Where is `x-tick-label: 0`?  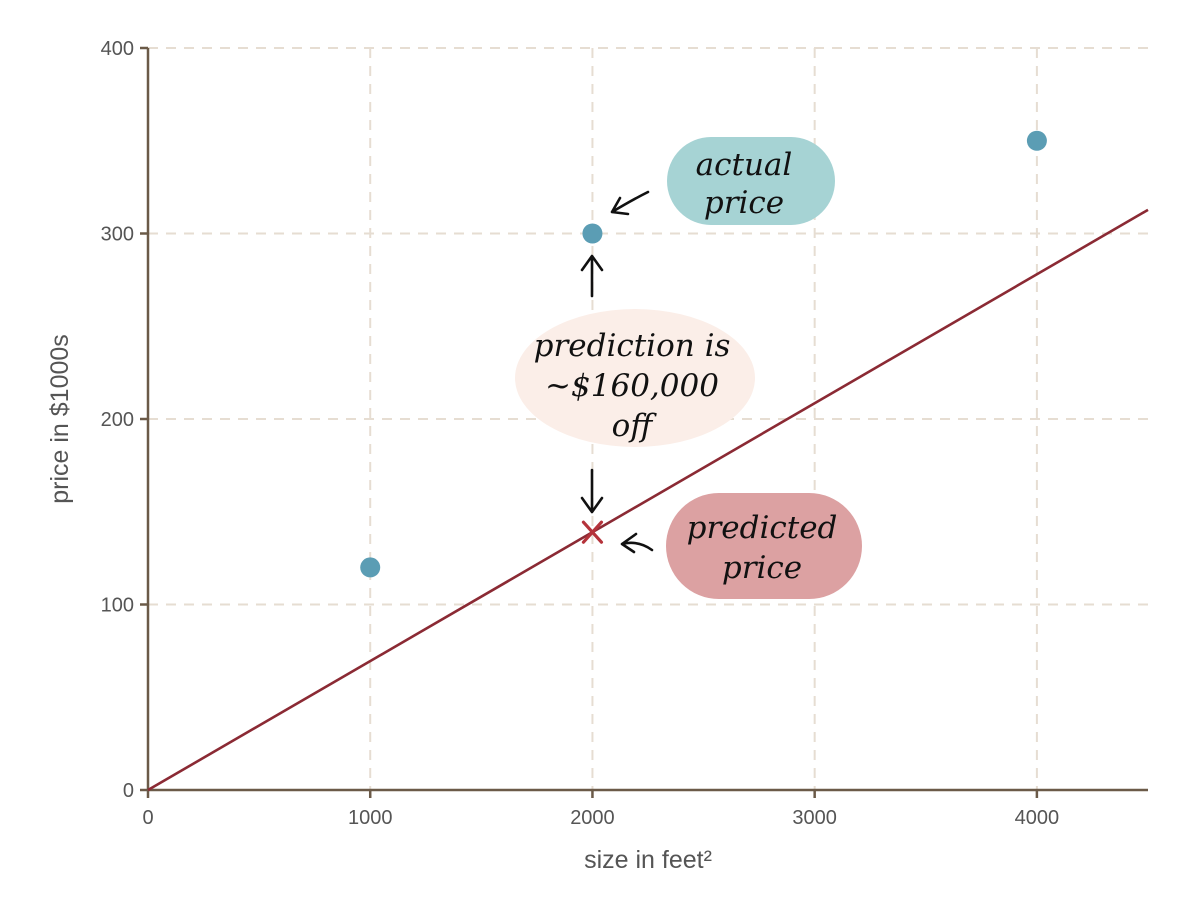 x-tick-label: 0 is located at coordinates (147, 818).